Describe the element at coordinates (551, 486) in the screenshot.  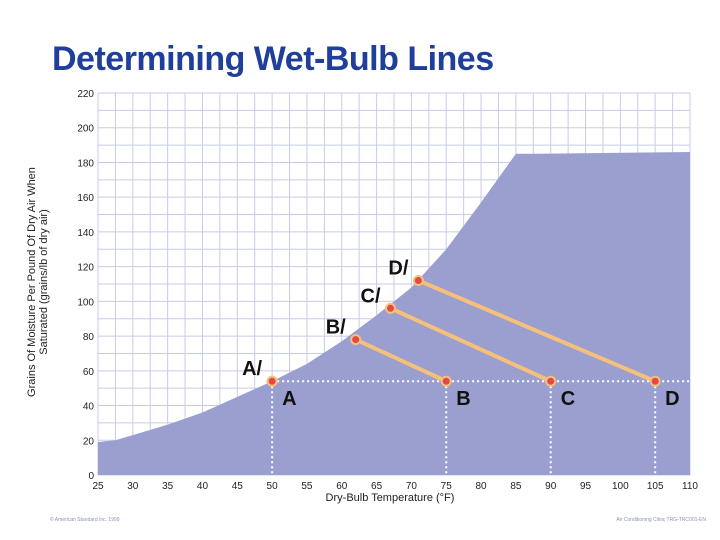
I see `x-tick-label: 90` at that location.